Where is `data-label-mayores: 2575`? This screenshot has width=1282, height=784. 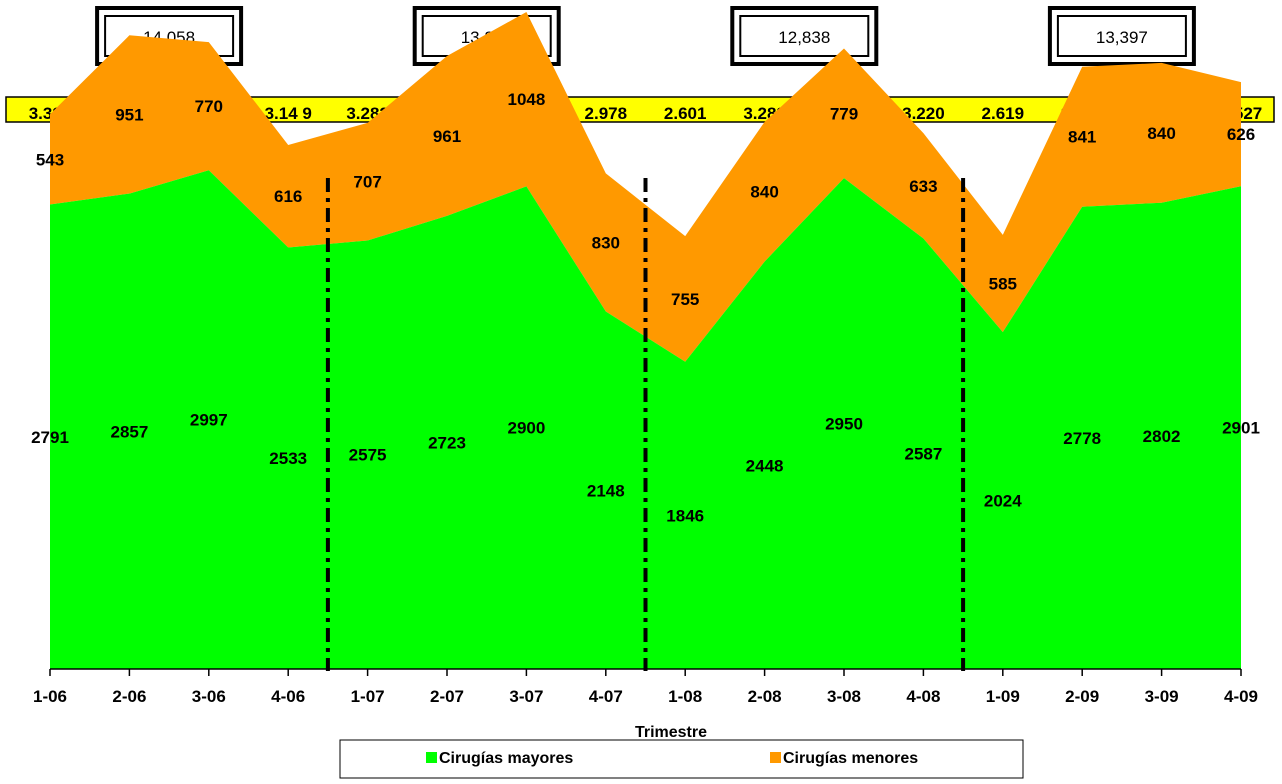 data-label-mayores: 2575 is located at coordinates (368, 455).